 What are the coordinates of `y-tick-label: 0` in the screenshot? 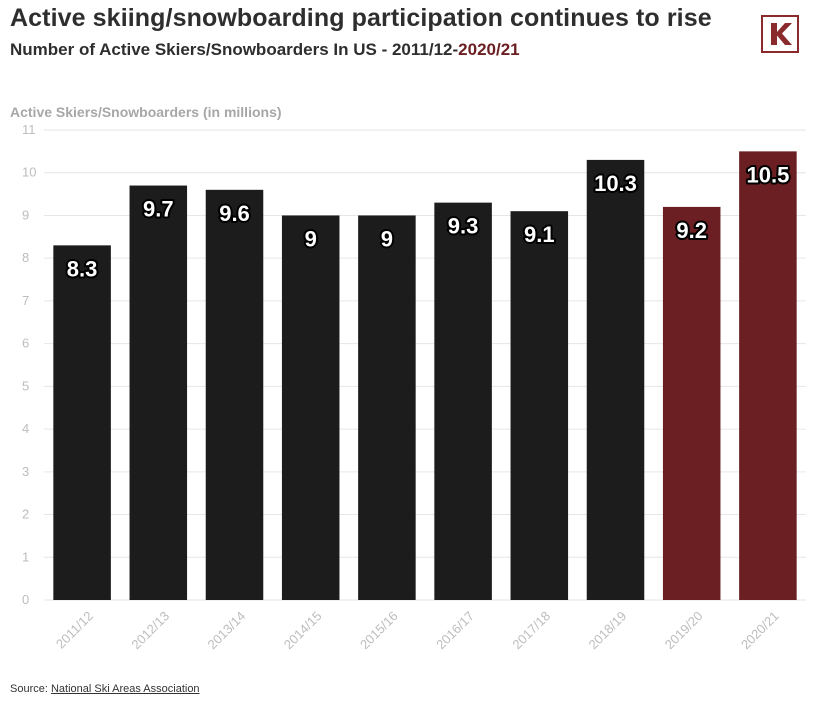 It's located at (25, 599).